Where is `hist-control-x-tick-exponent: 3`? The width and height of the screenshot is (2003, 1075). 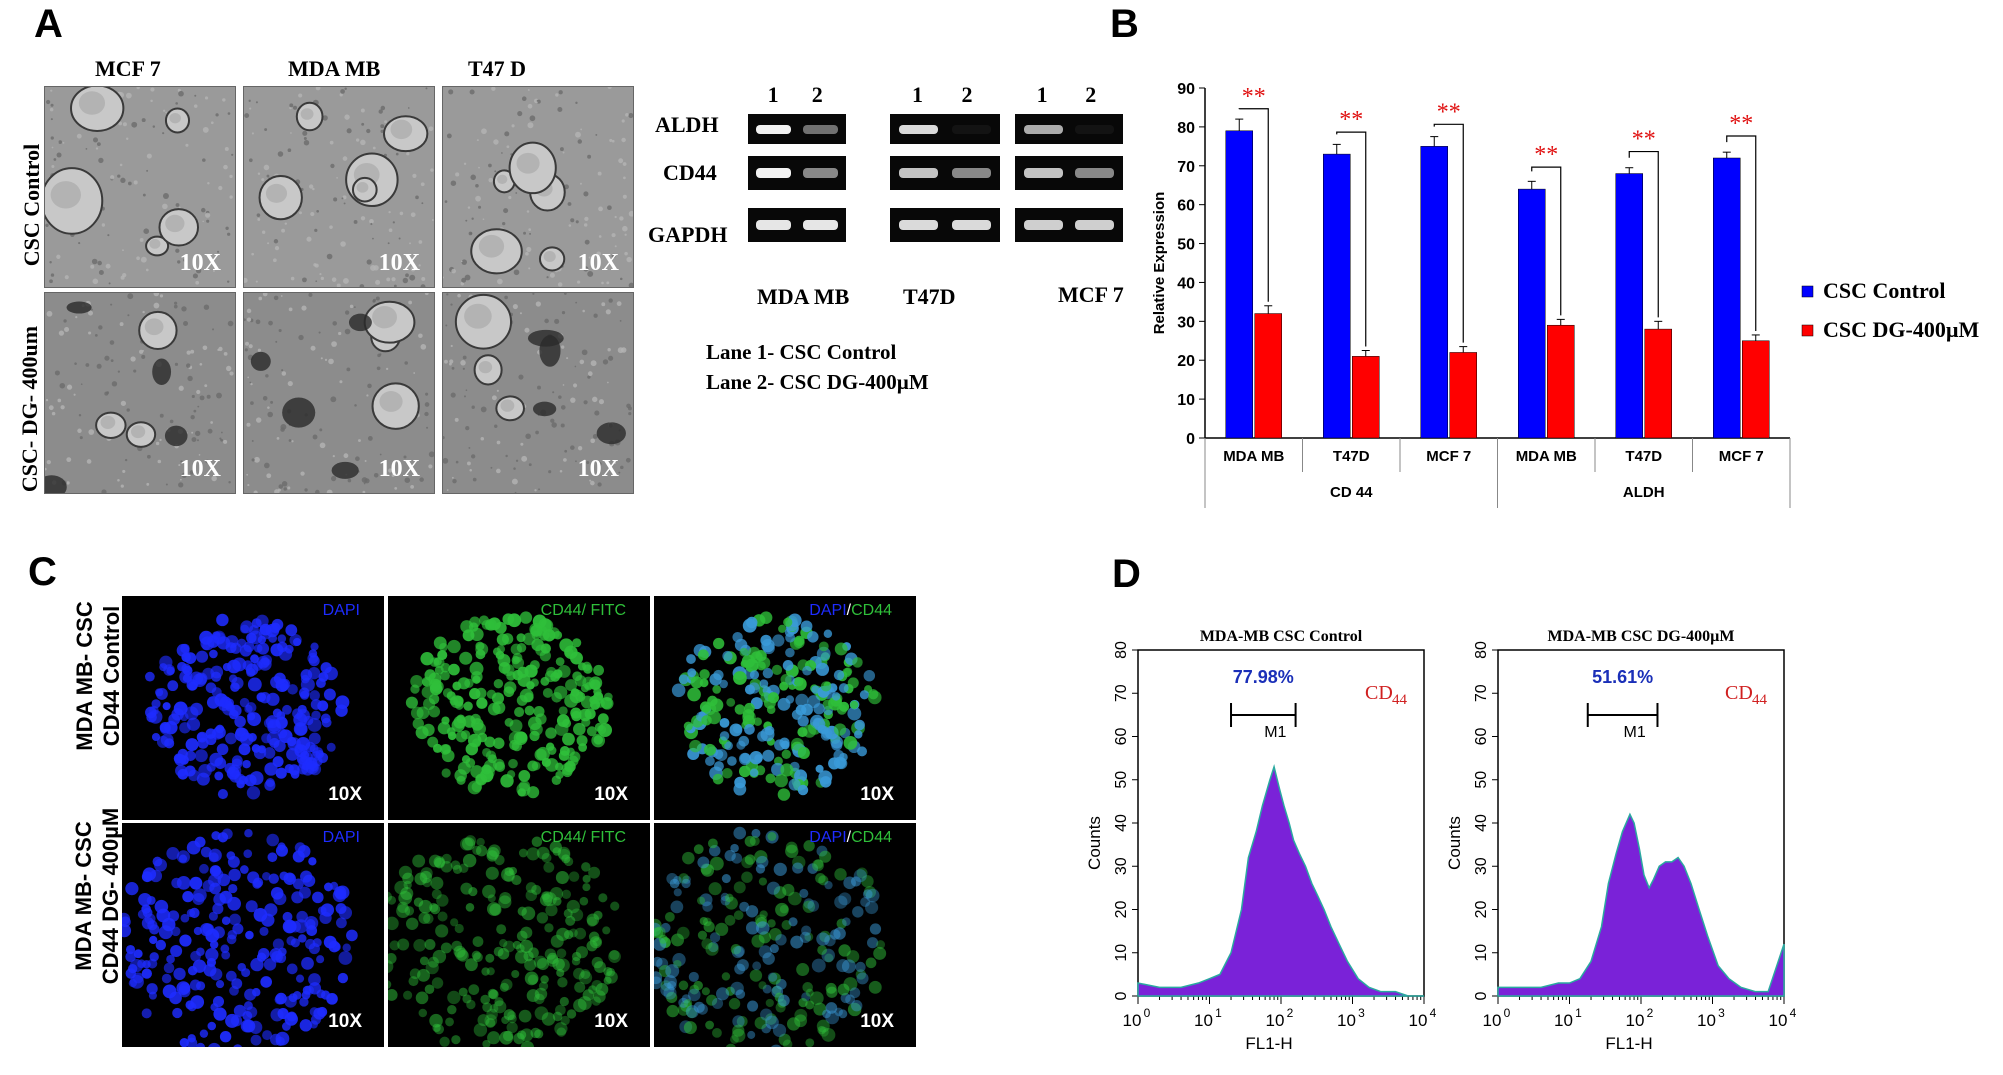 hist-control-x-tick-exponent: 3 is located at coordinates (1361, 1013).